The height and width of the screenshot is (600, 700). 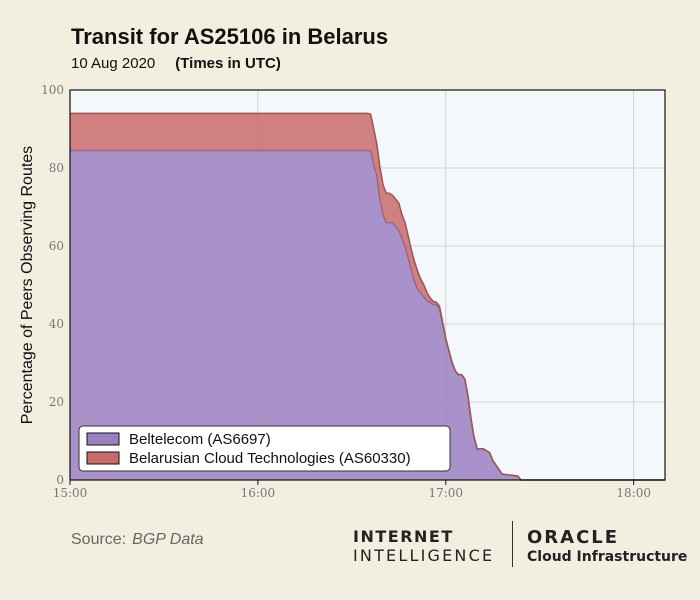 I want to click on legend-label: Beltelecom (AS6697), so click(x=200, y=439).